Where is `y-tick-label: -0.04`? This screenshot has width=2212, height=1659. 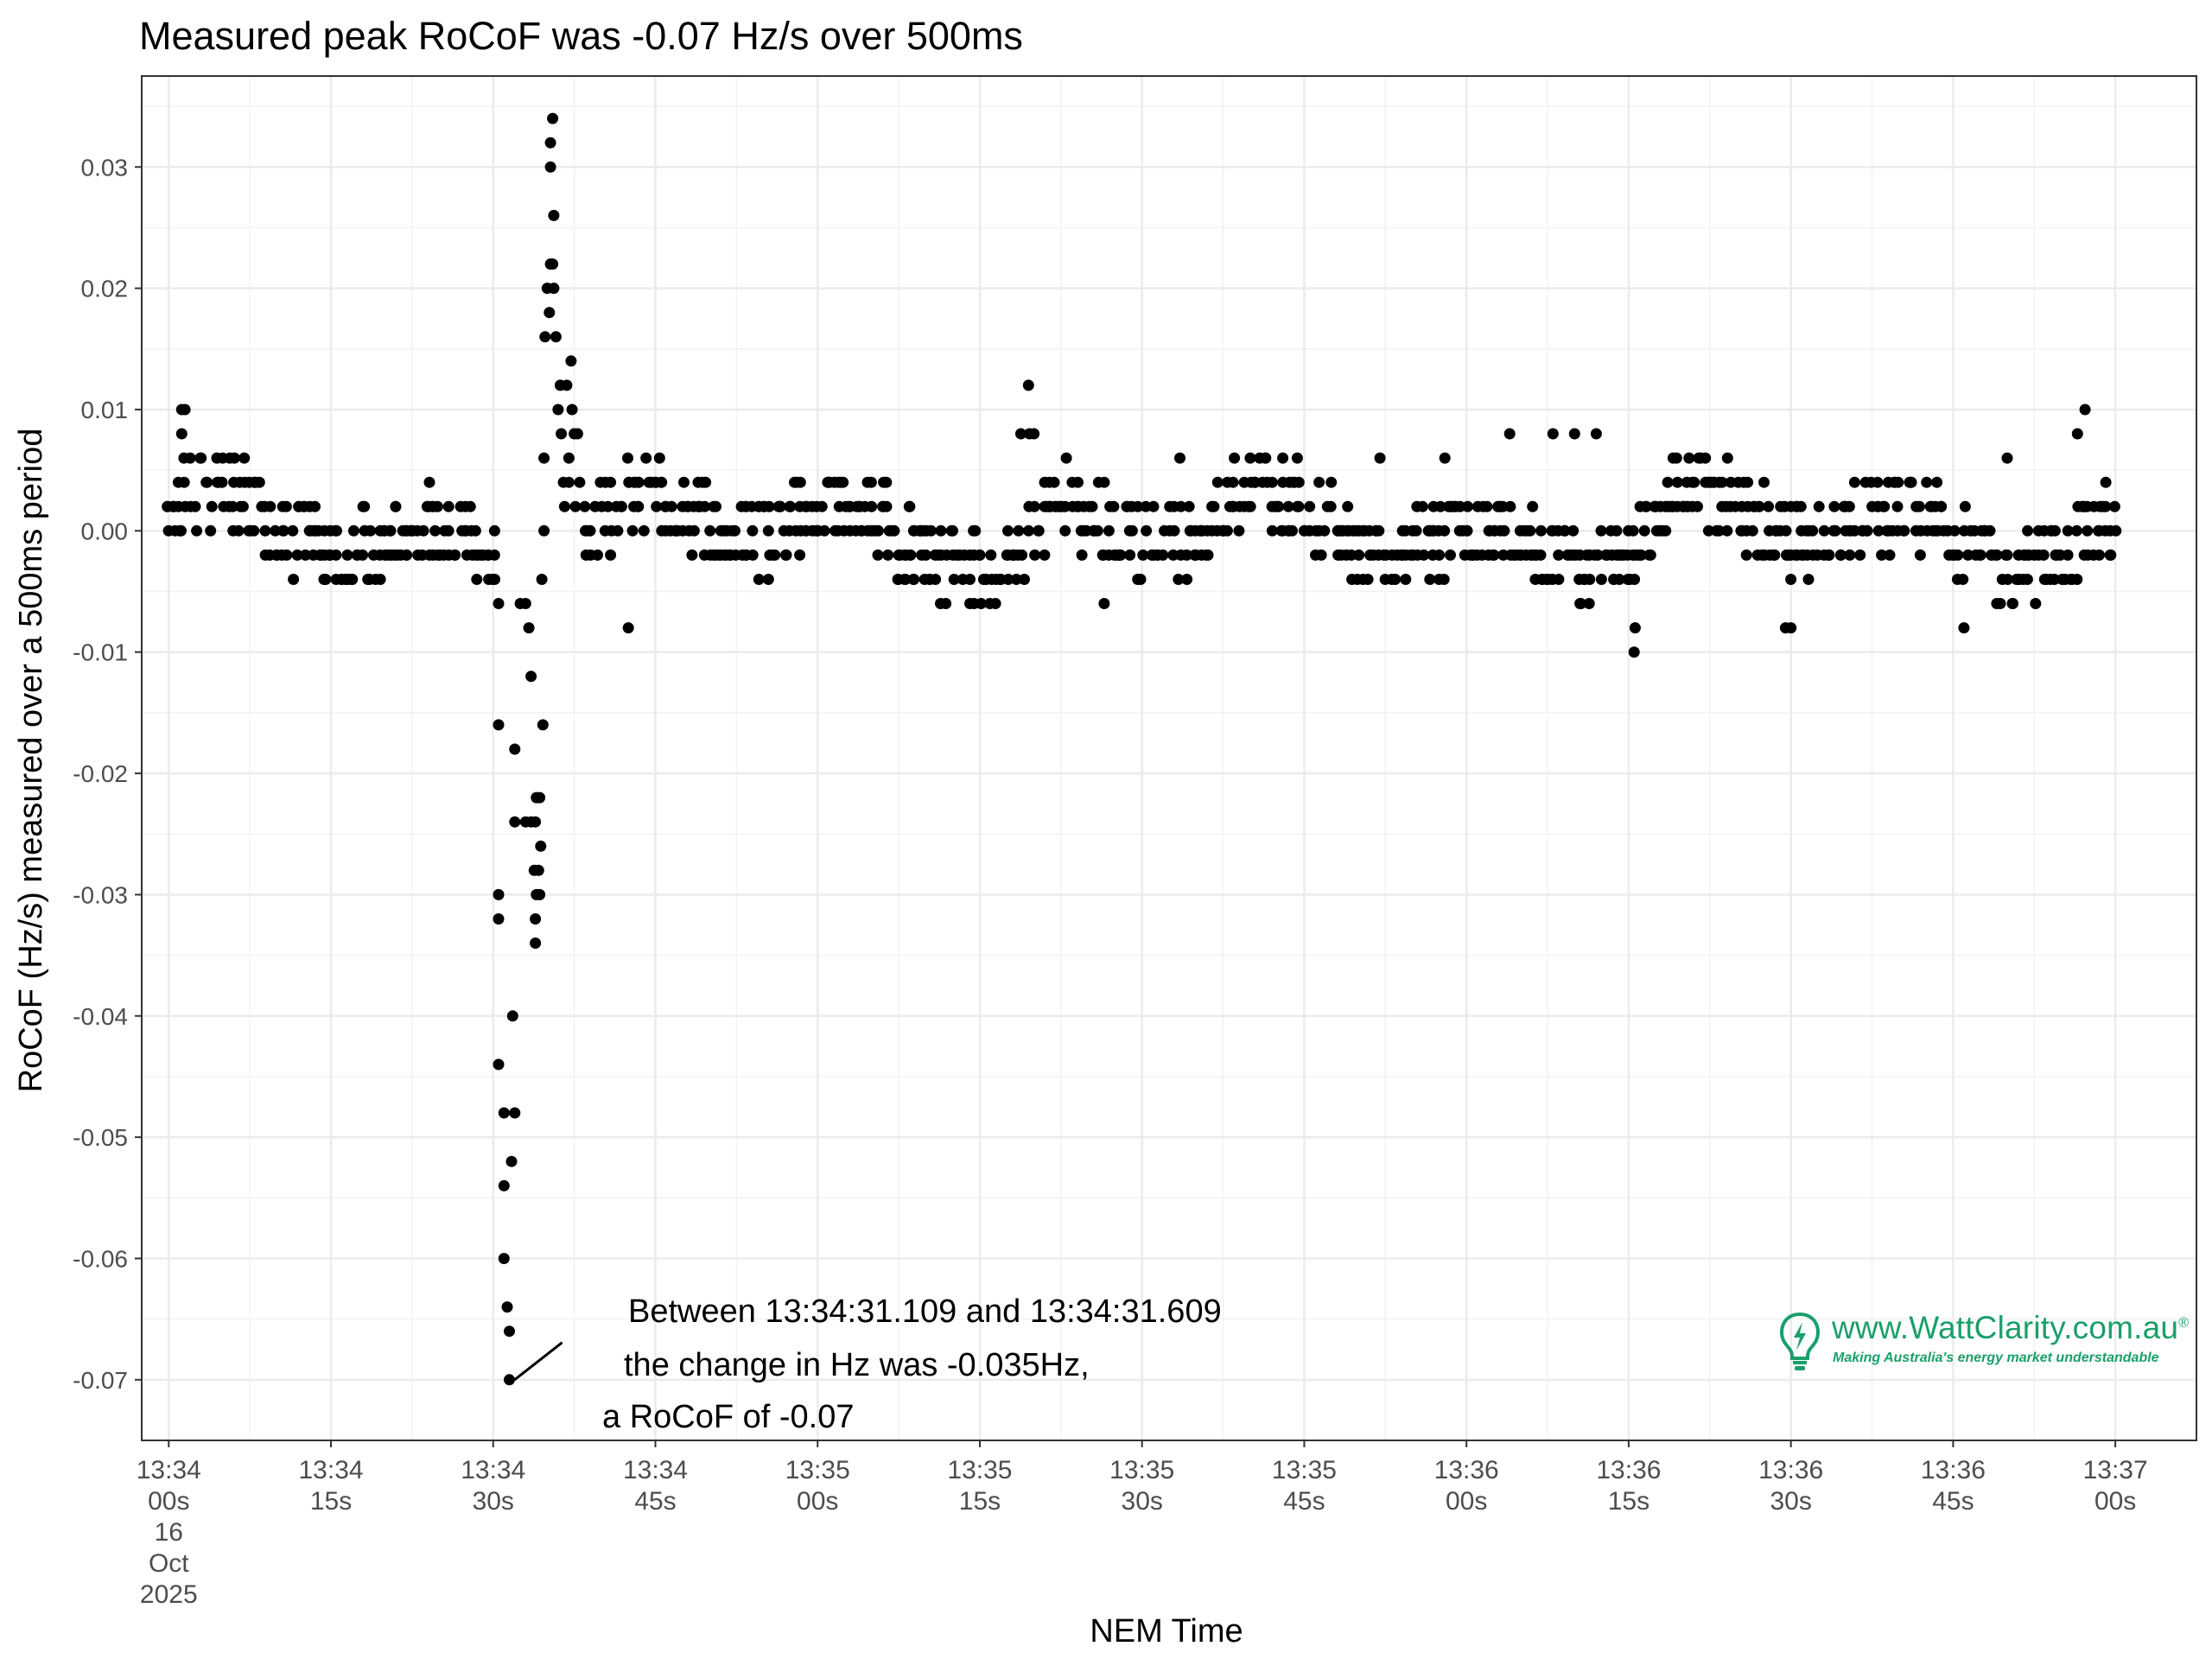
y-tick-label: -0.04 is located at coordinates (100, 1017).